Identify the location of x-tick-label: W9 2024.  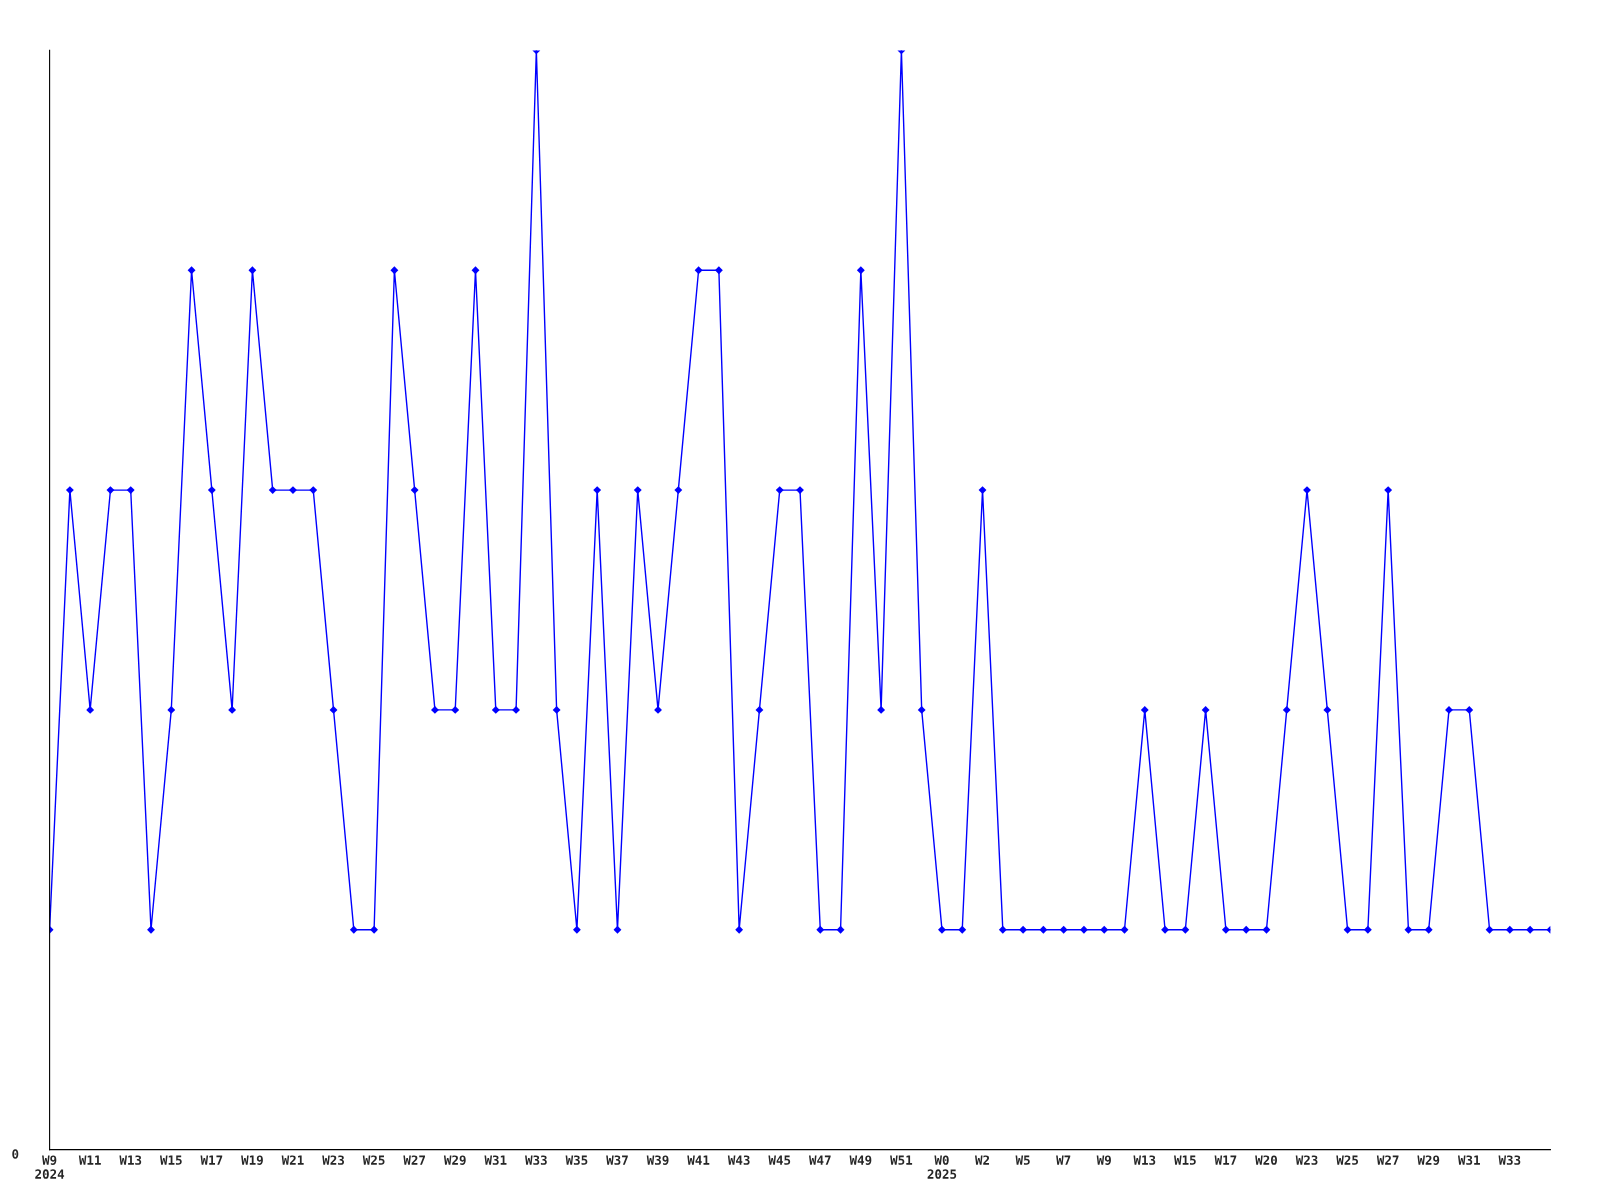
(50, 1167).